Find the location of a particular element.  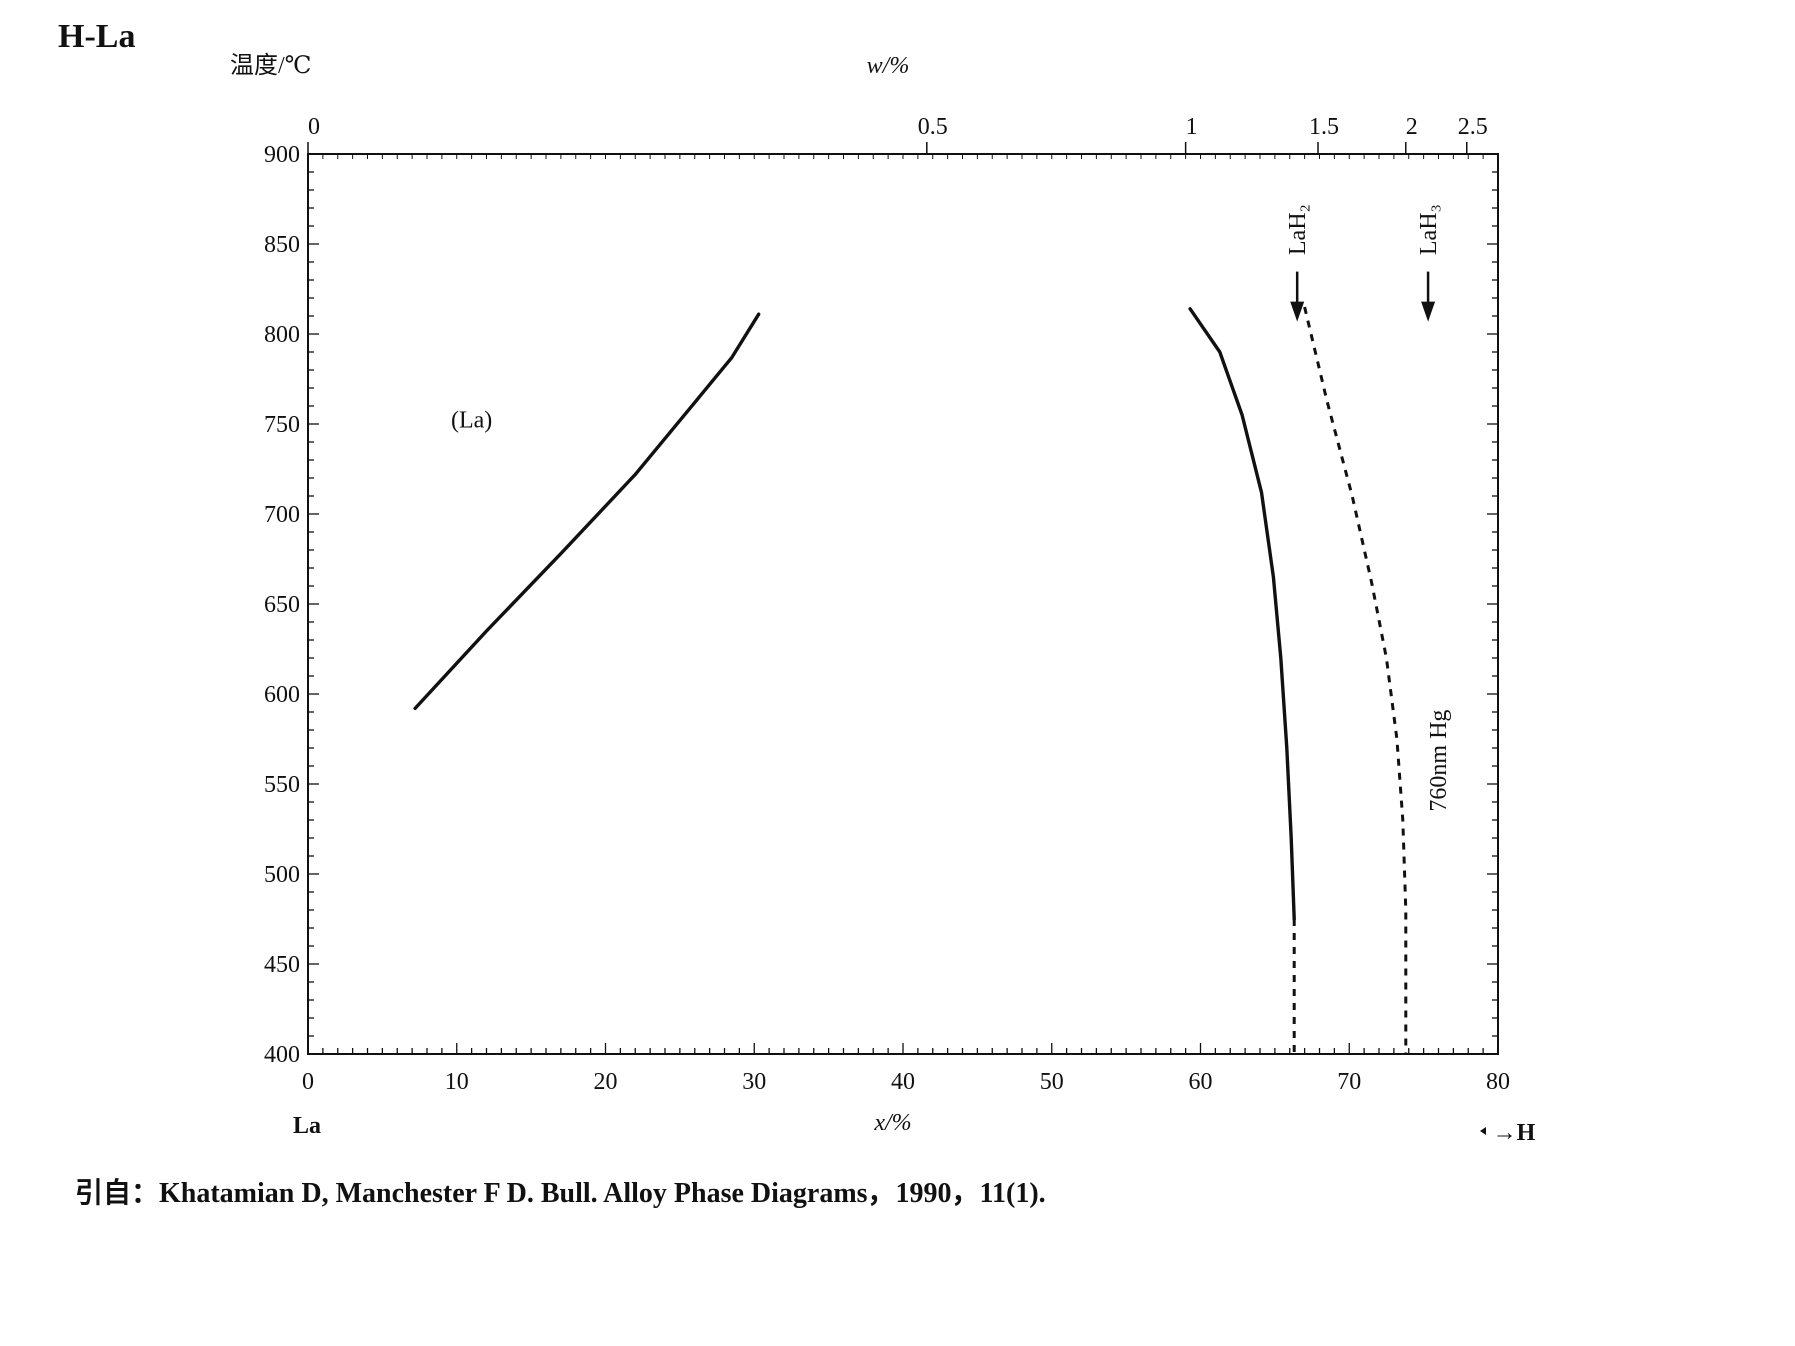

right-component-label: →H is located at coordinates (1514, 1133).